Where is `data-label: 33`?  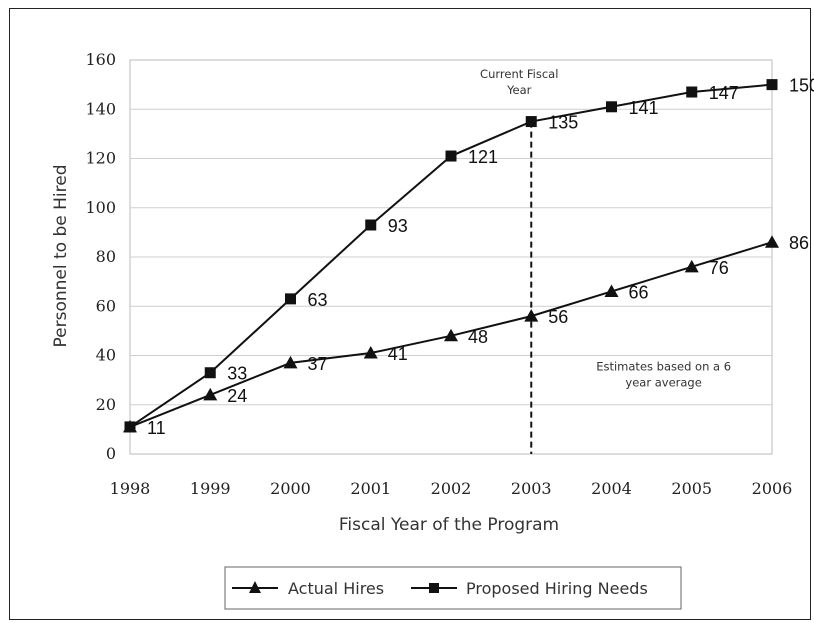 data-label: 33 is located at coordinates (237, 374).